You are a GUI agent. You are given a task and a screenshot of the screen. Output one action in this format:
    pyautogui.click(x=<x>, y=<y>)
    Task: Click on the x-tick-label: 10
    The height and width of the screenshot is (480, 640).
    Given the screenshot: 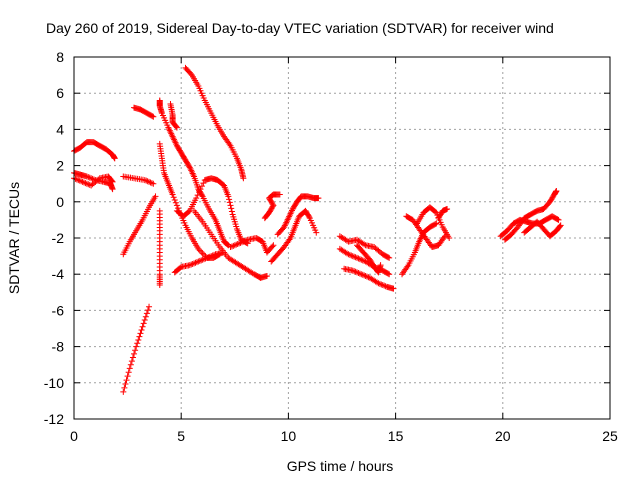 What is the action you would take?
    pyautogui.click(x=289, y=436)
    